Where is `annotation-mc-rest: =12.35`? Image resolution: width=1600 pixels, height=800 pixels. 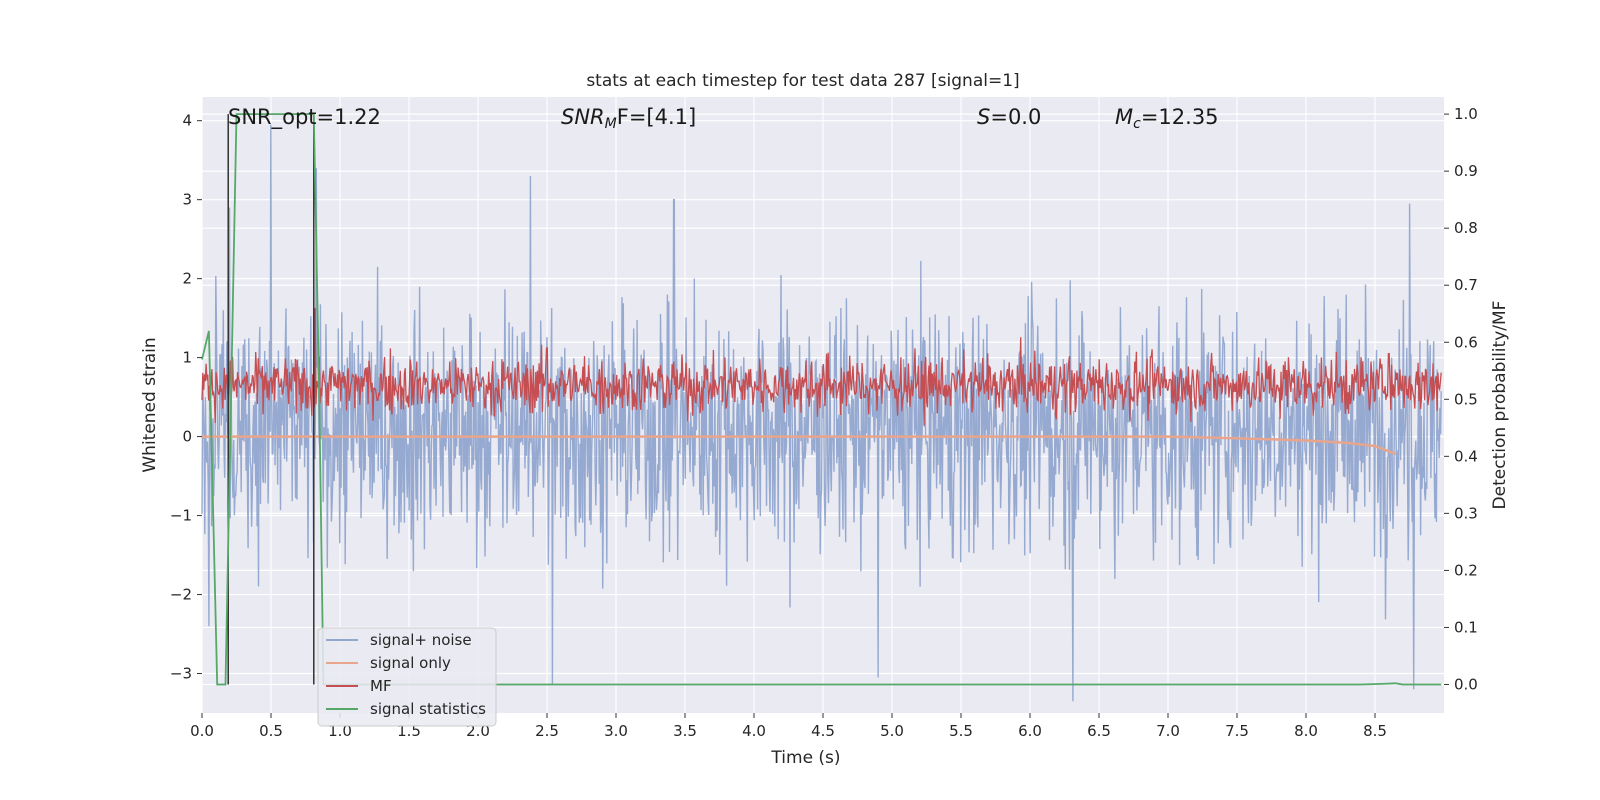 annotation-mc-rest: =12.35 is located at coordinates (1180, 117).